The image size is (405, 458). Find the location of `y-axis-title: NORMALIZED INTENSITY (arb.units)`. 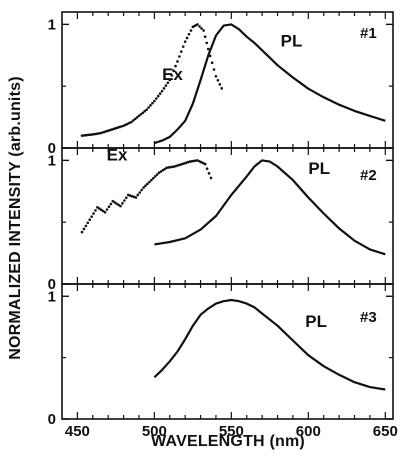

y-axis-title: NORMALIZED INTENSITY (arb.units) is located at coordinates (15, 217).